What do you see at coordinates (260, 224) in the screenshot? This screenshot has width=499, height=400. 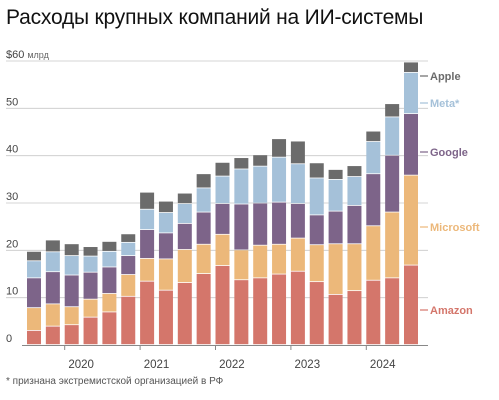 I see `bar-google-2022Q3` at bounding box center [260, 224].